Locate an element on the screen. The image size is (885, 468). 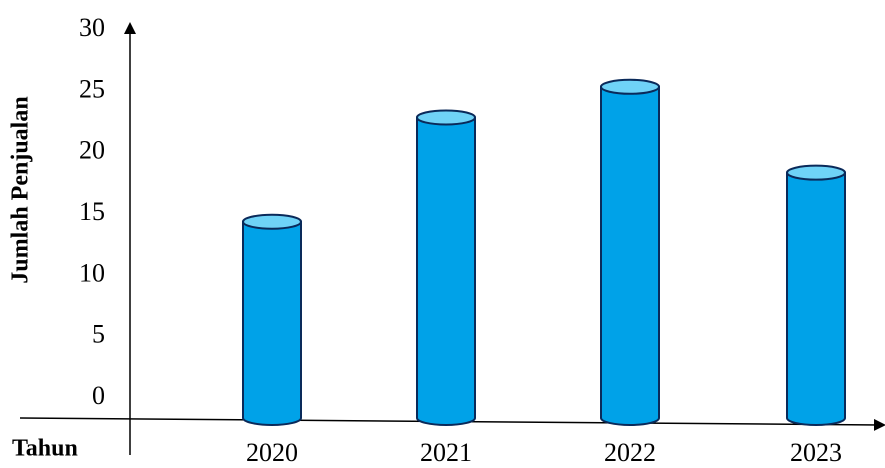
y-tick-label: 20 is located at coordinates (92, 150).